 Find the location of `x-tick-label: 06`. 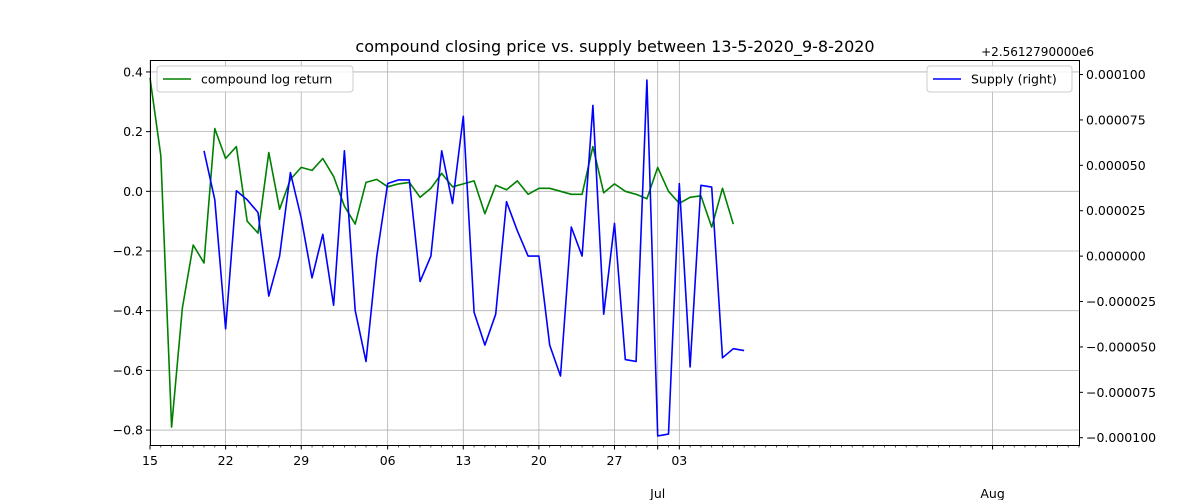

x-tick-label: 06 is located at coordinates (388, 460).